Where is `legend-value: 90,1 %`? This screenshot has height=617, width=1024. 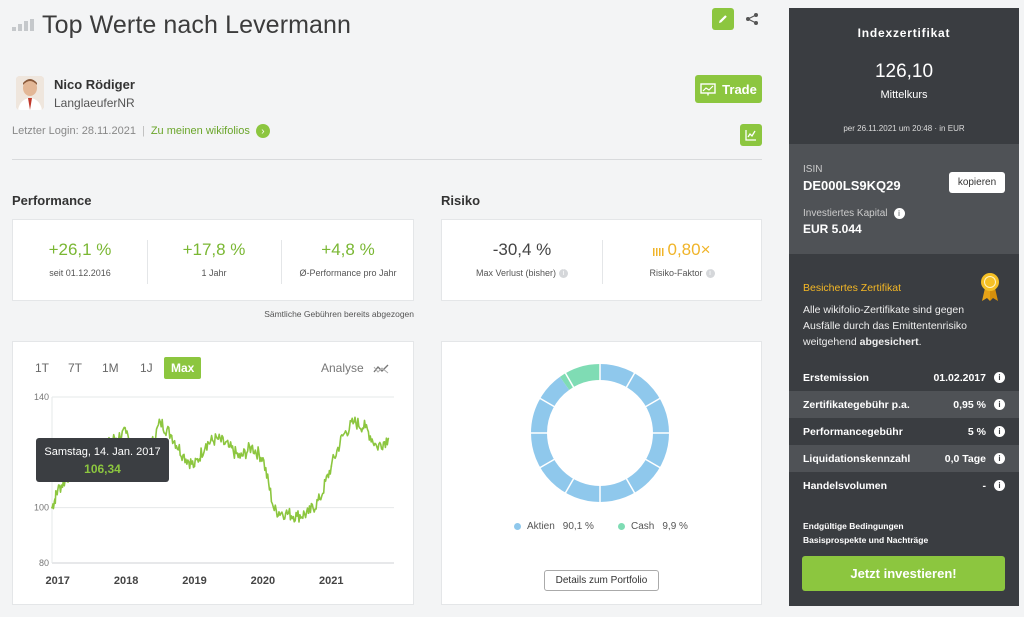
legend-value: 90,1 % is located at coordinates (578, 526).